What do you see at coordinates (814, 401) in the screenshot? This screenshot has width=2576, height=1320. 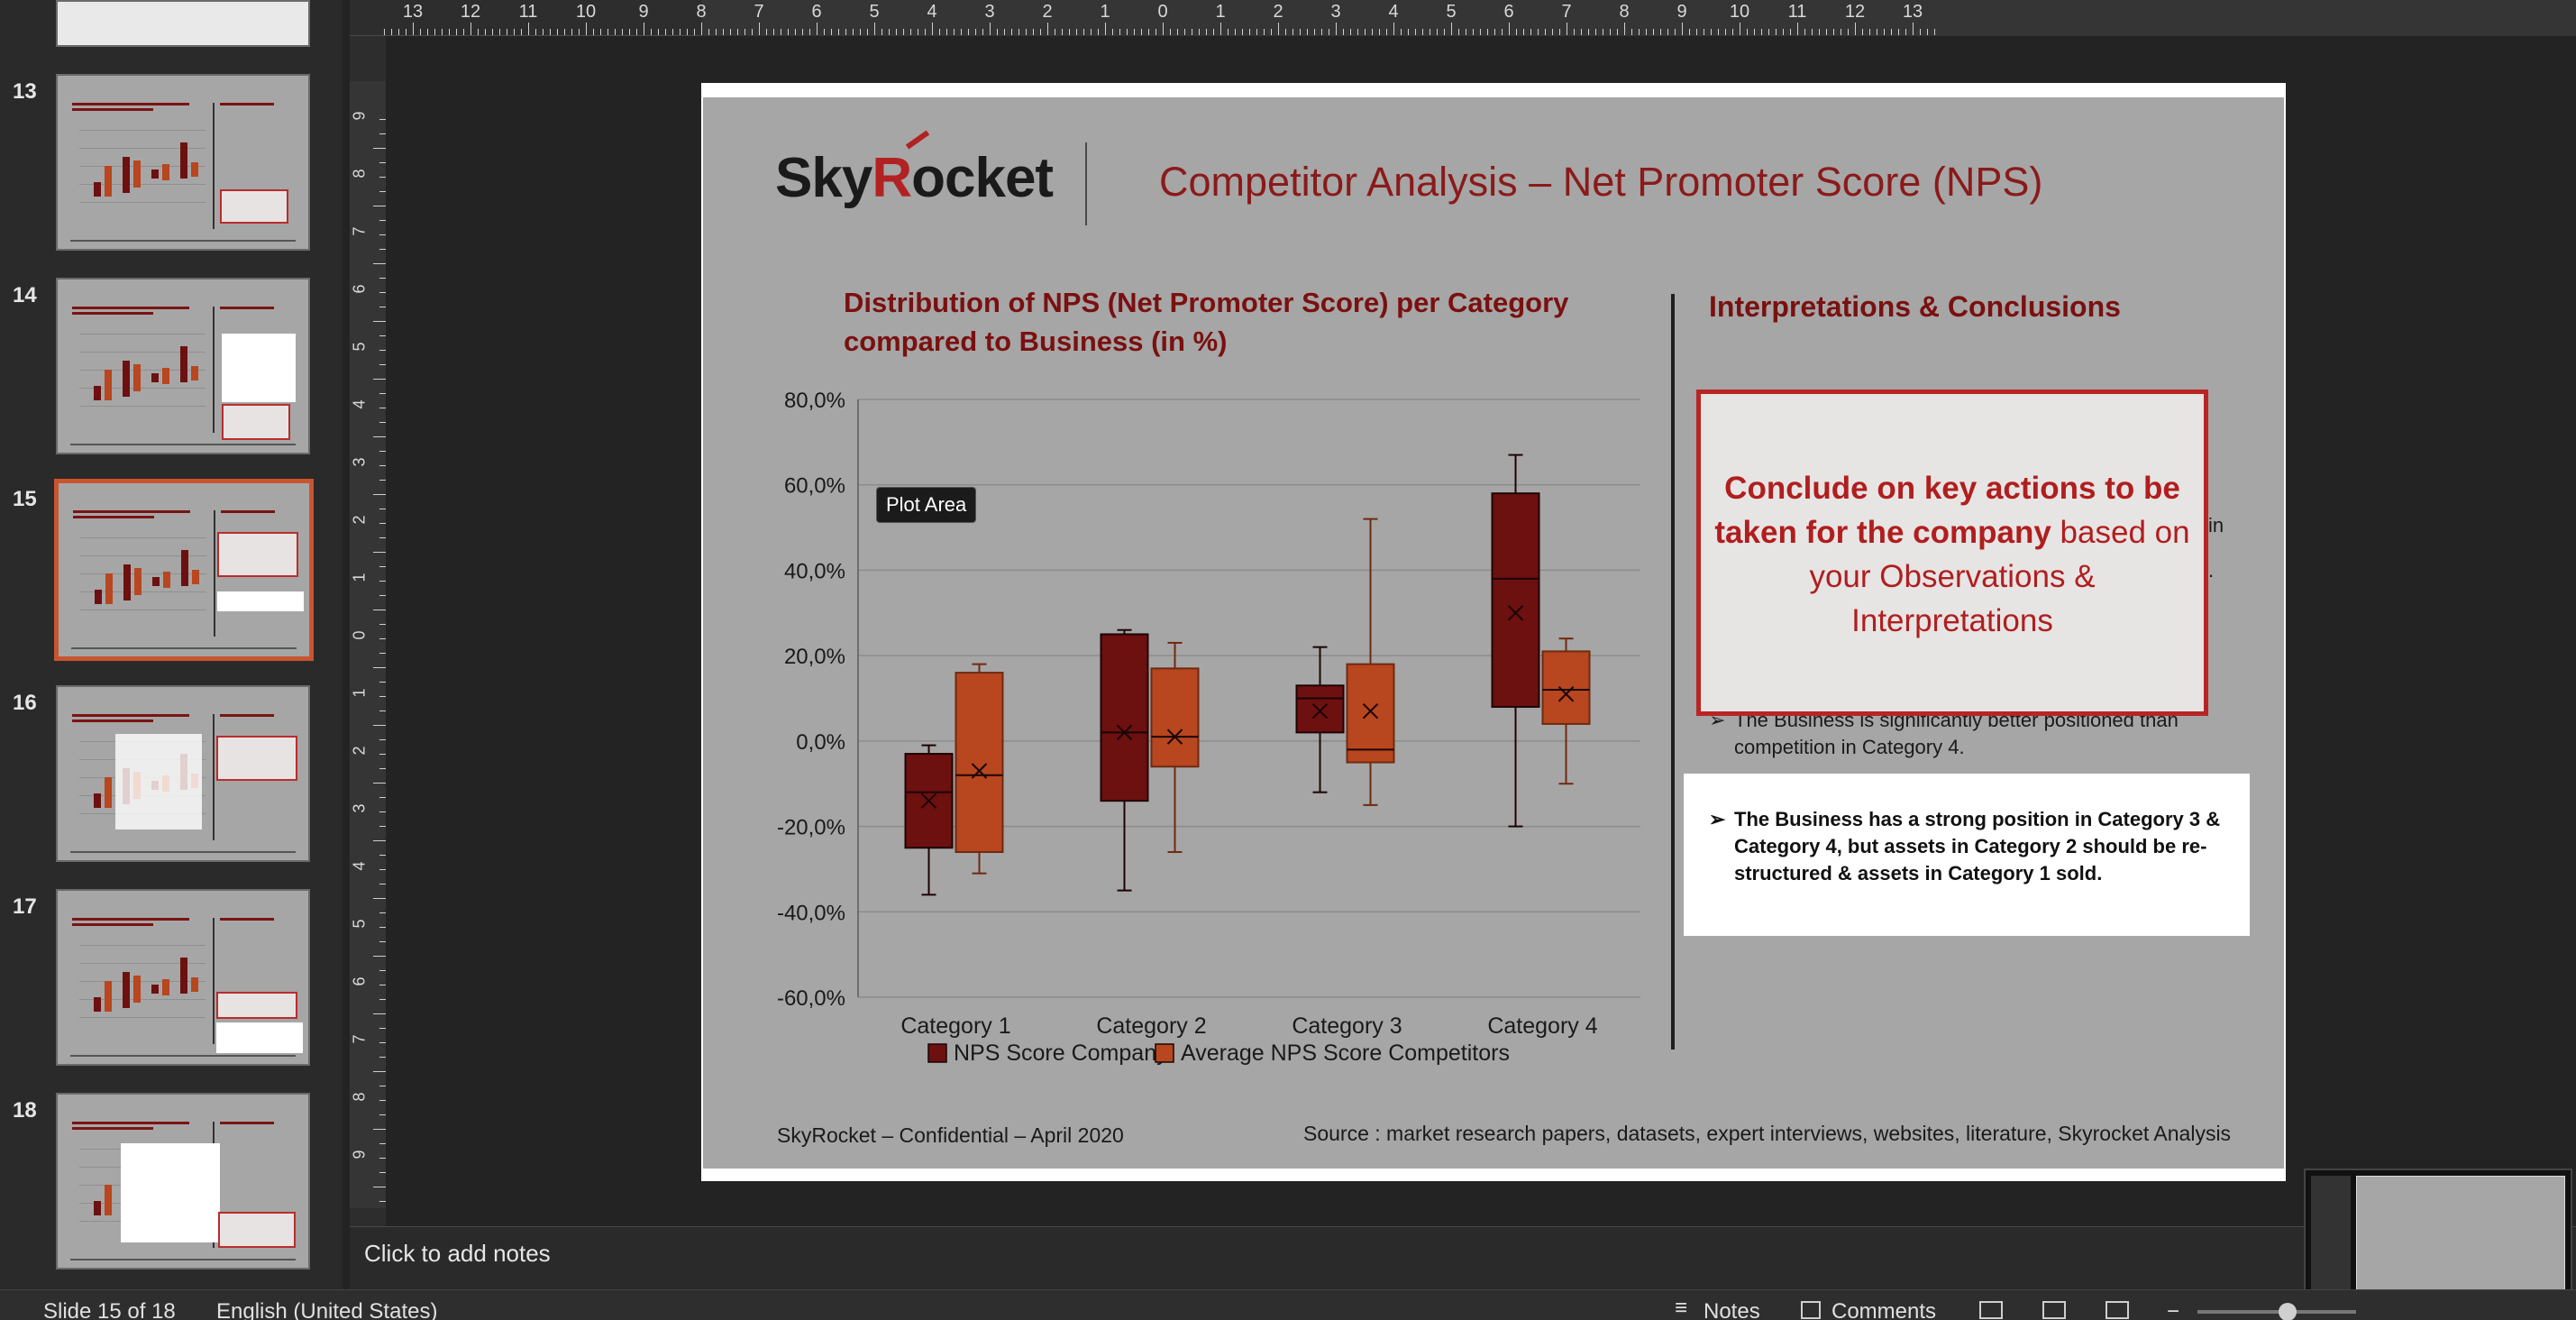 I see `y-tick-label: 80,0%` at bounding box center [814, 401].